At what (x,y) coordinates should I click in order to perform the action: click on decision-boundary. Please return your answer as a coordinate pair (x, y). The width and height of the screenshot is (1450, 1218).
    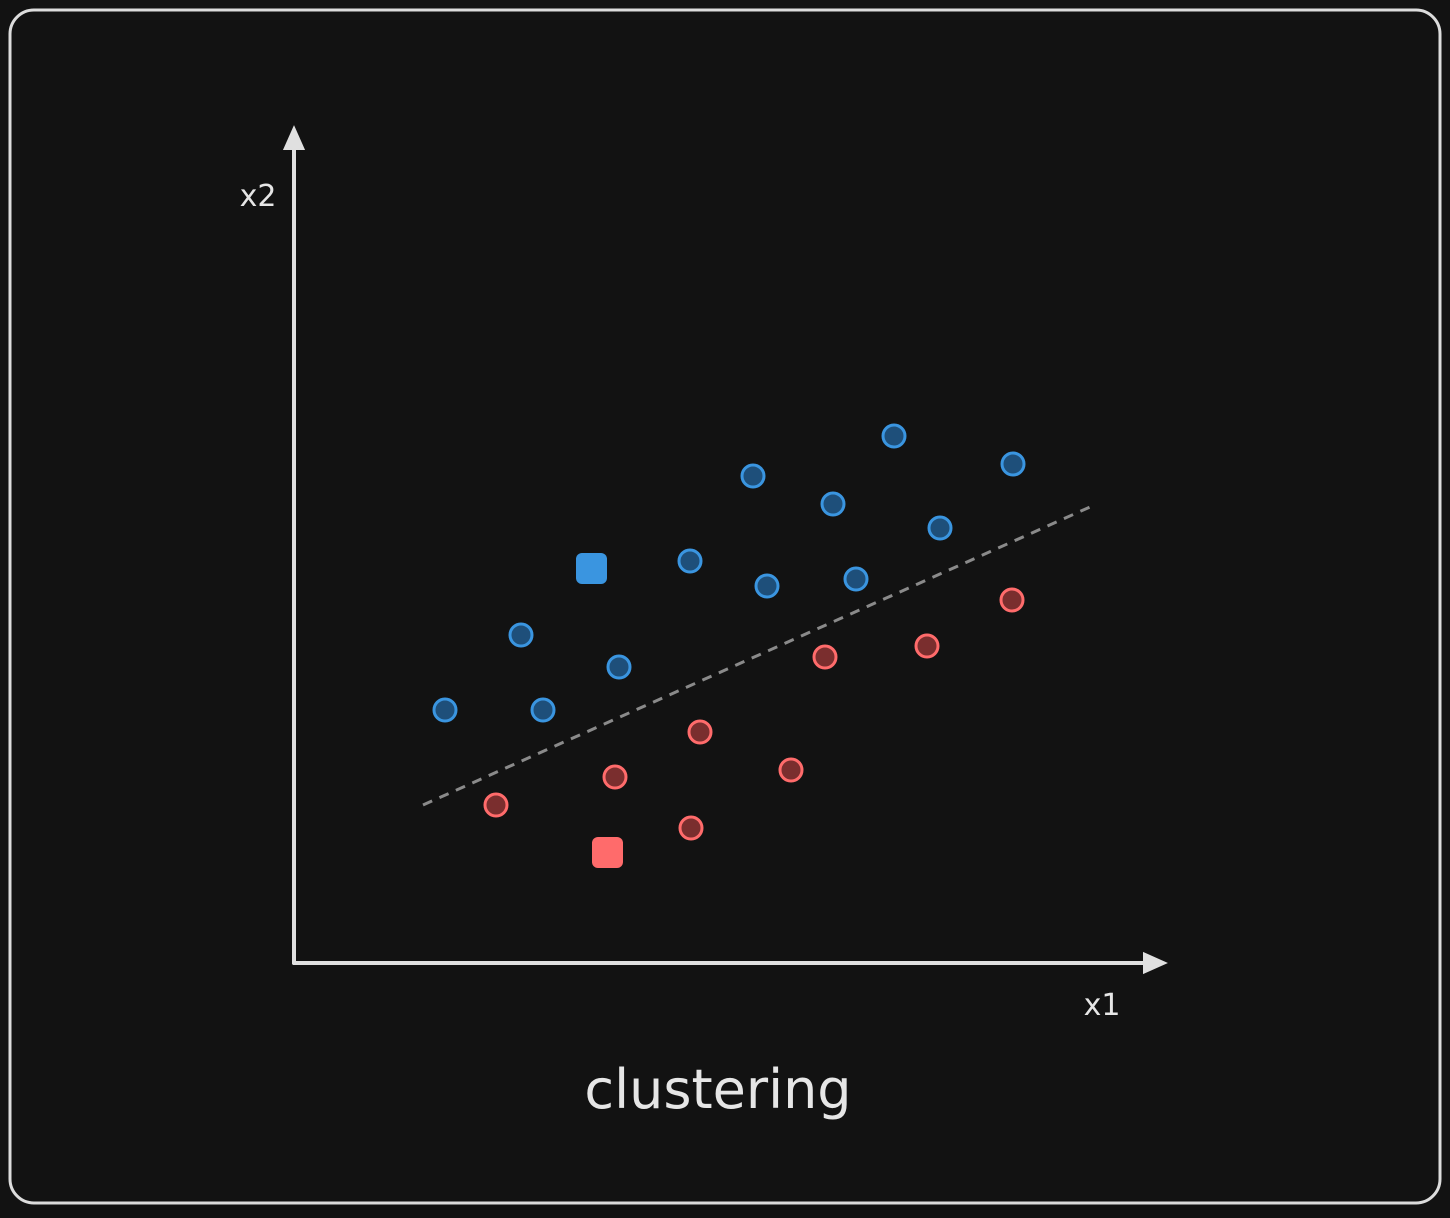
    Looking at the image, I should click on (756, 656).